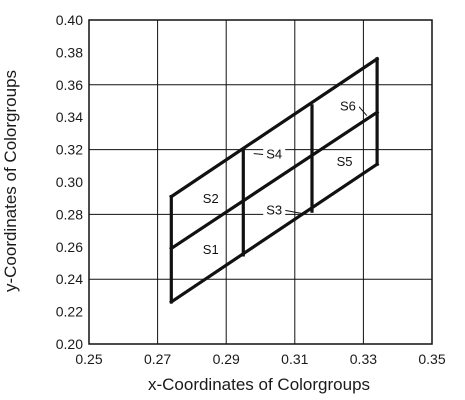  I want to click on y-tick-label: 0.22, so click(69, 312).